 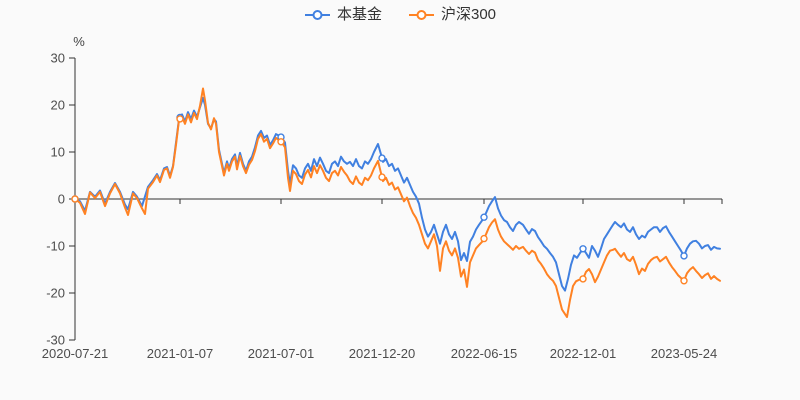 What do you see at coordinates (180, 353) in the screenshot?
I see `x-tick-label: 2021-01-07` at bounding box center [180, 353].